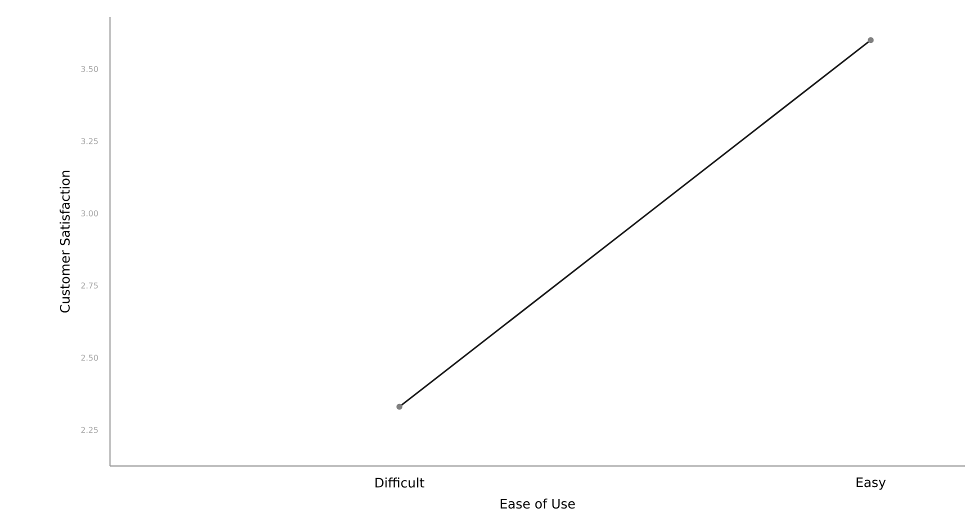 Image resolution: width=968 pixels, height=523 pixels. What do you see at coordinates (89, 285) in the screenshot?
I see `y-tick-label: 2.75` at bounding box center [89, 285].